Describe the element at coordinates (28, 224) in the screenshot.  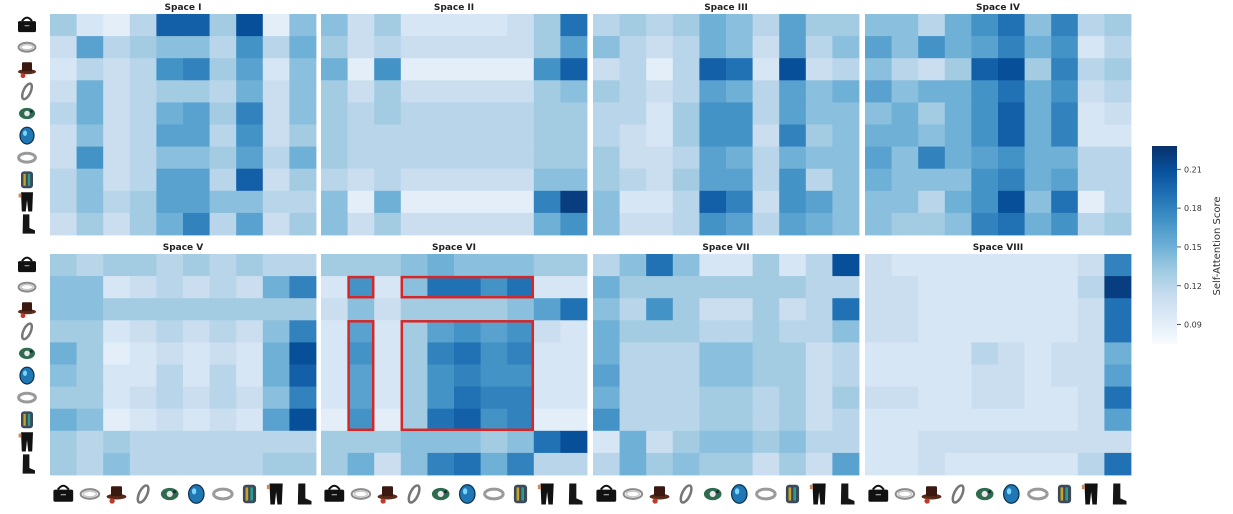
I see `boot-icon` at that location.